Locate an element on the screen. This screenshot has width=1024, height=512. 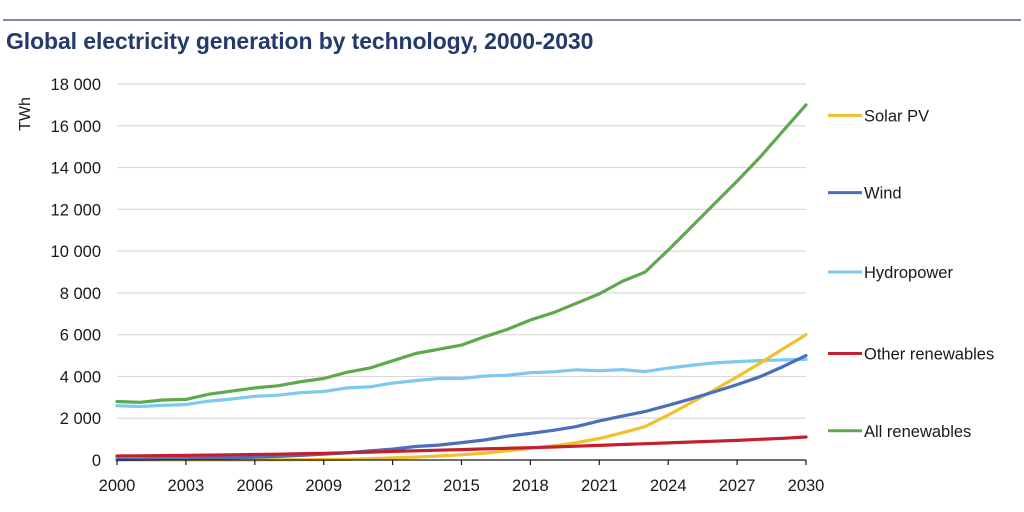
y-tick-label: 8 000 is located at coordinates (80, 294).